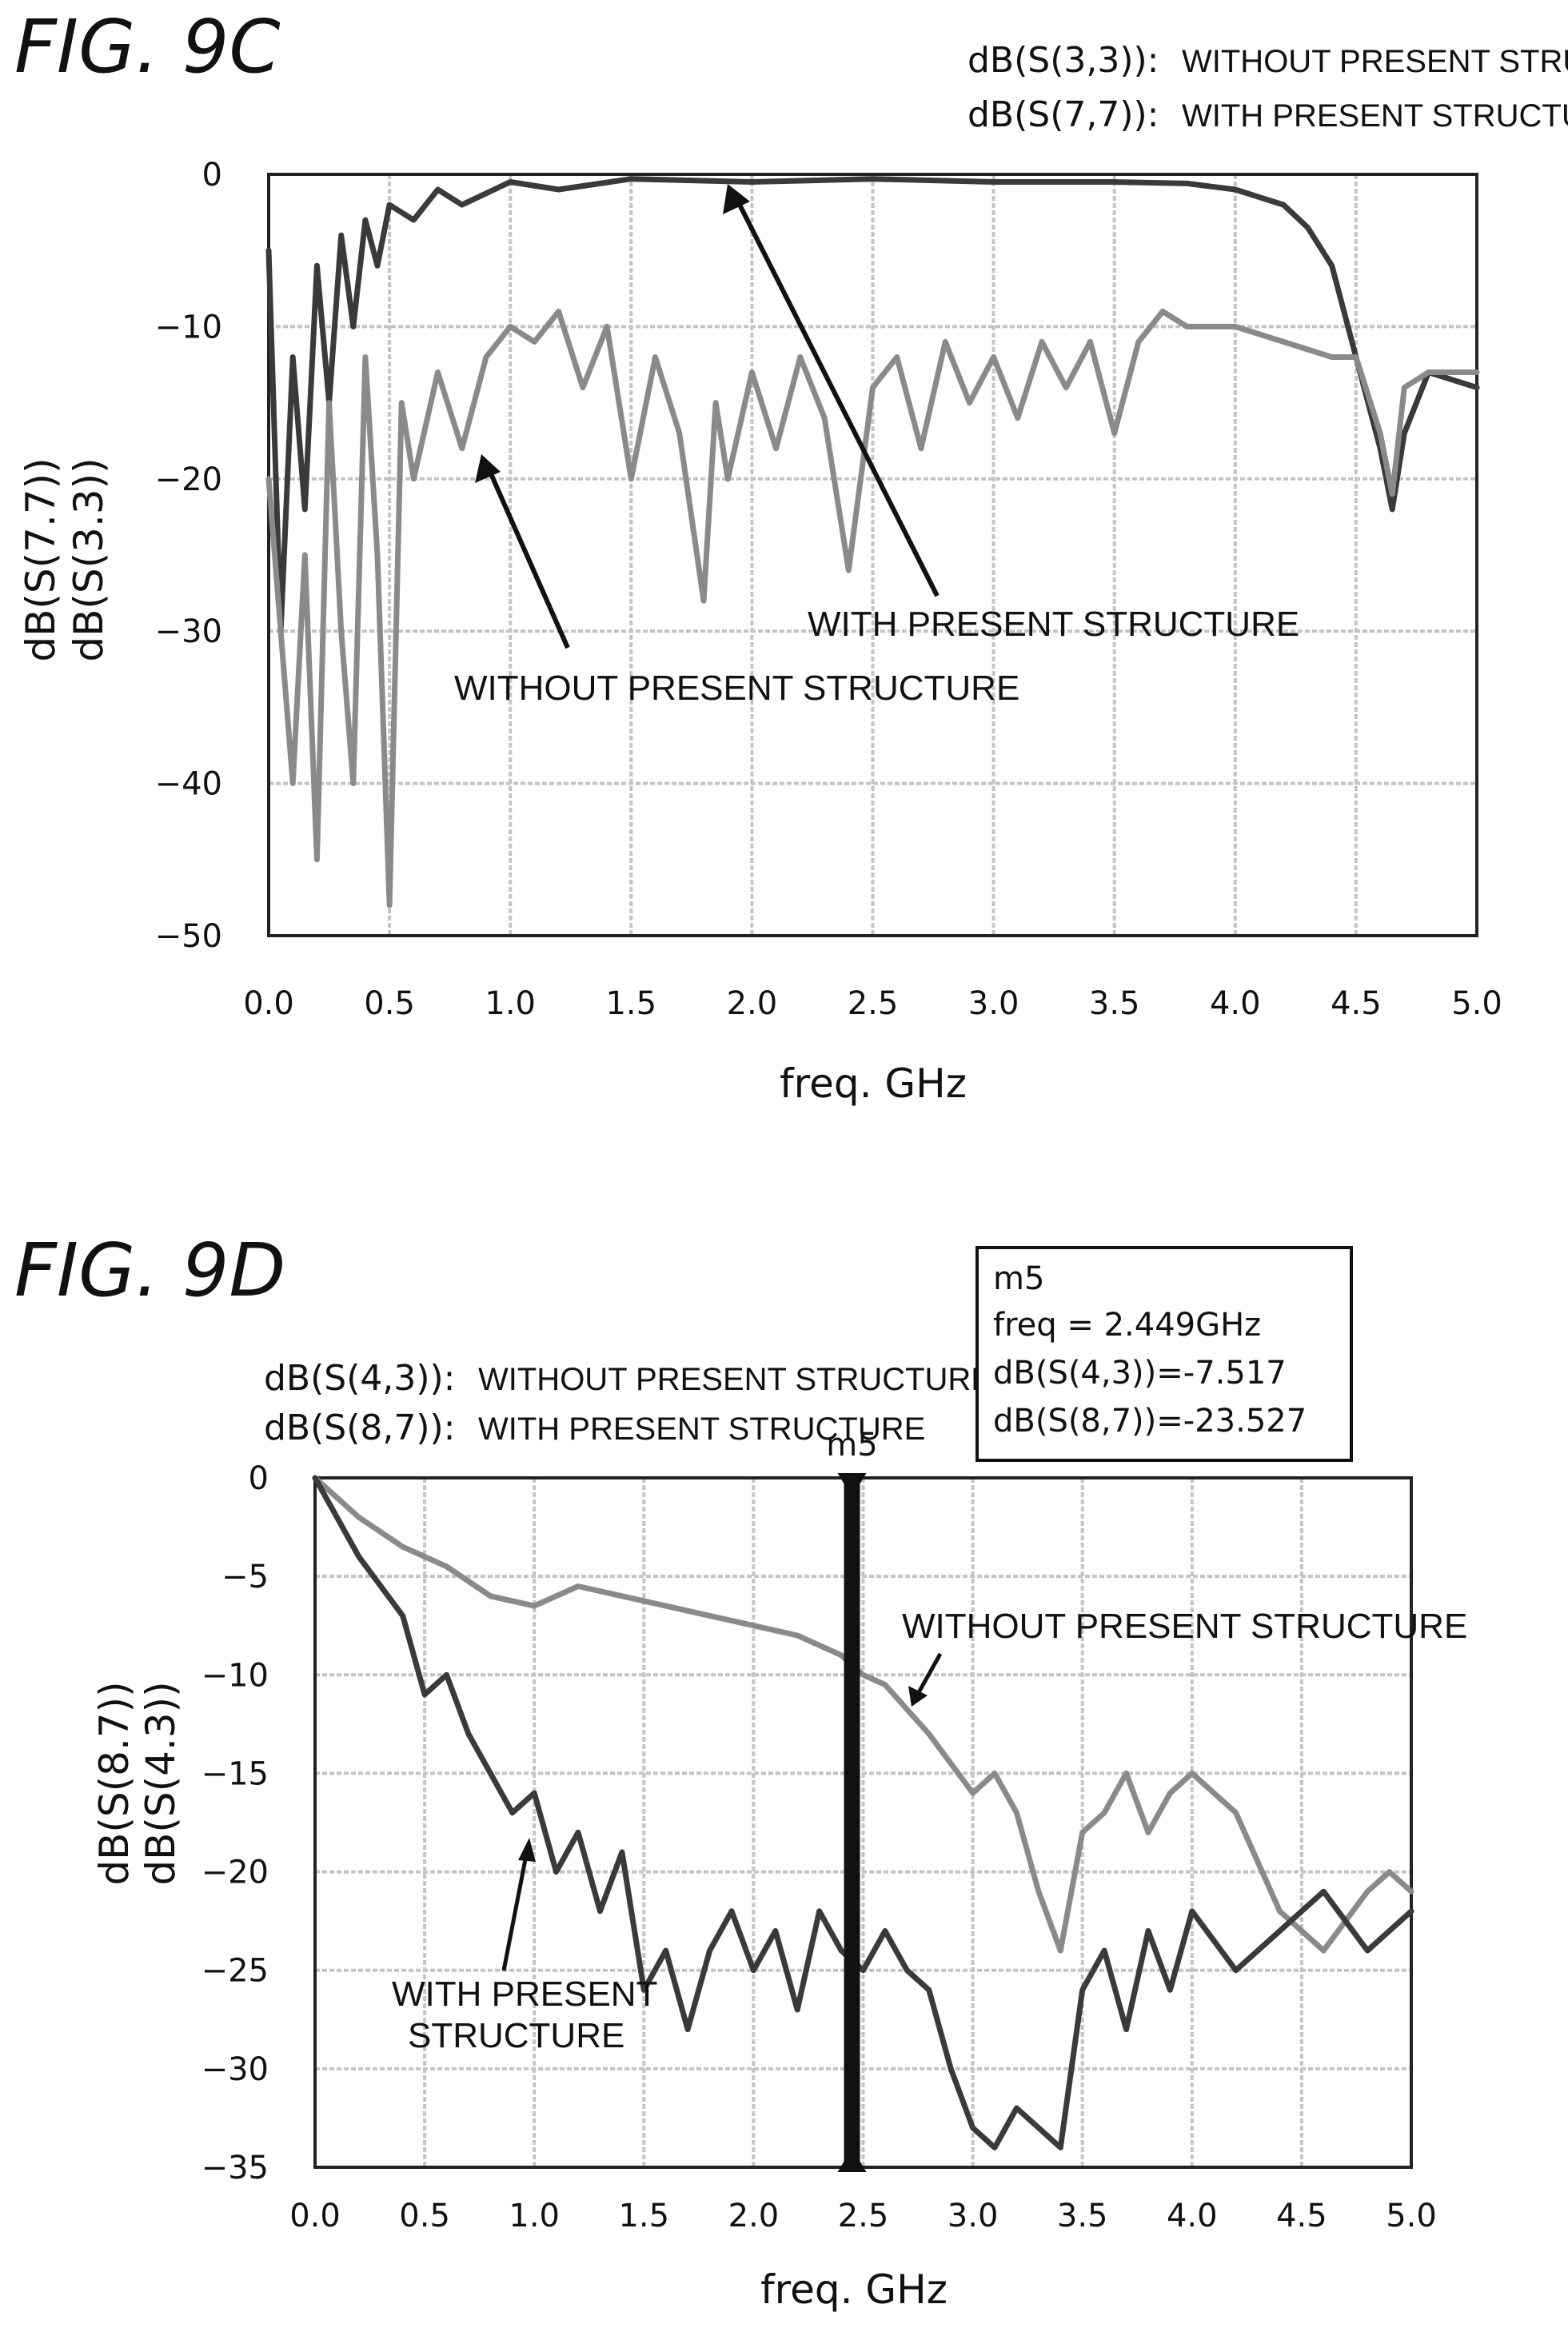 The width and height of the screenshot is (1568, 2328). What do you see at coordinates (1063, 60) in the screenshot?
I see `legend-key-s33: dB(S(3,3)):` at bounding box center [1063, 60].